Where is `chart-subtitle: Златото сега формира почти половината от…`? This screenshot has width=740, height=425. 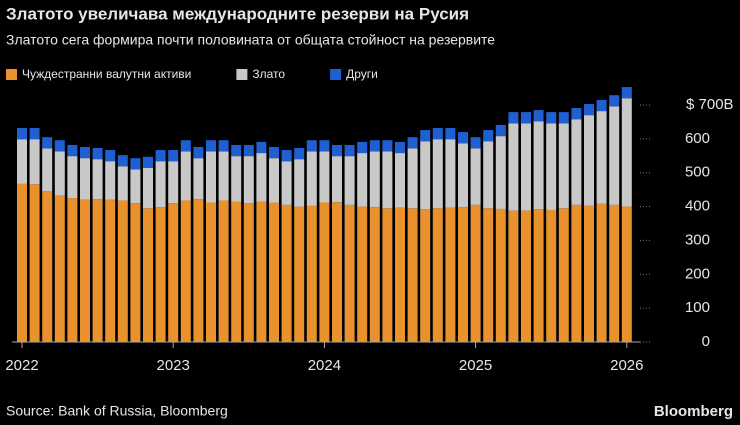 chart-subtitle: Златото сега формира почти половината от… is located at coordinates (250, 40).